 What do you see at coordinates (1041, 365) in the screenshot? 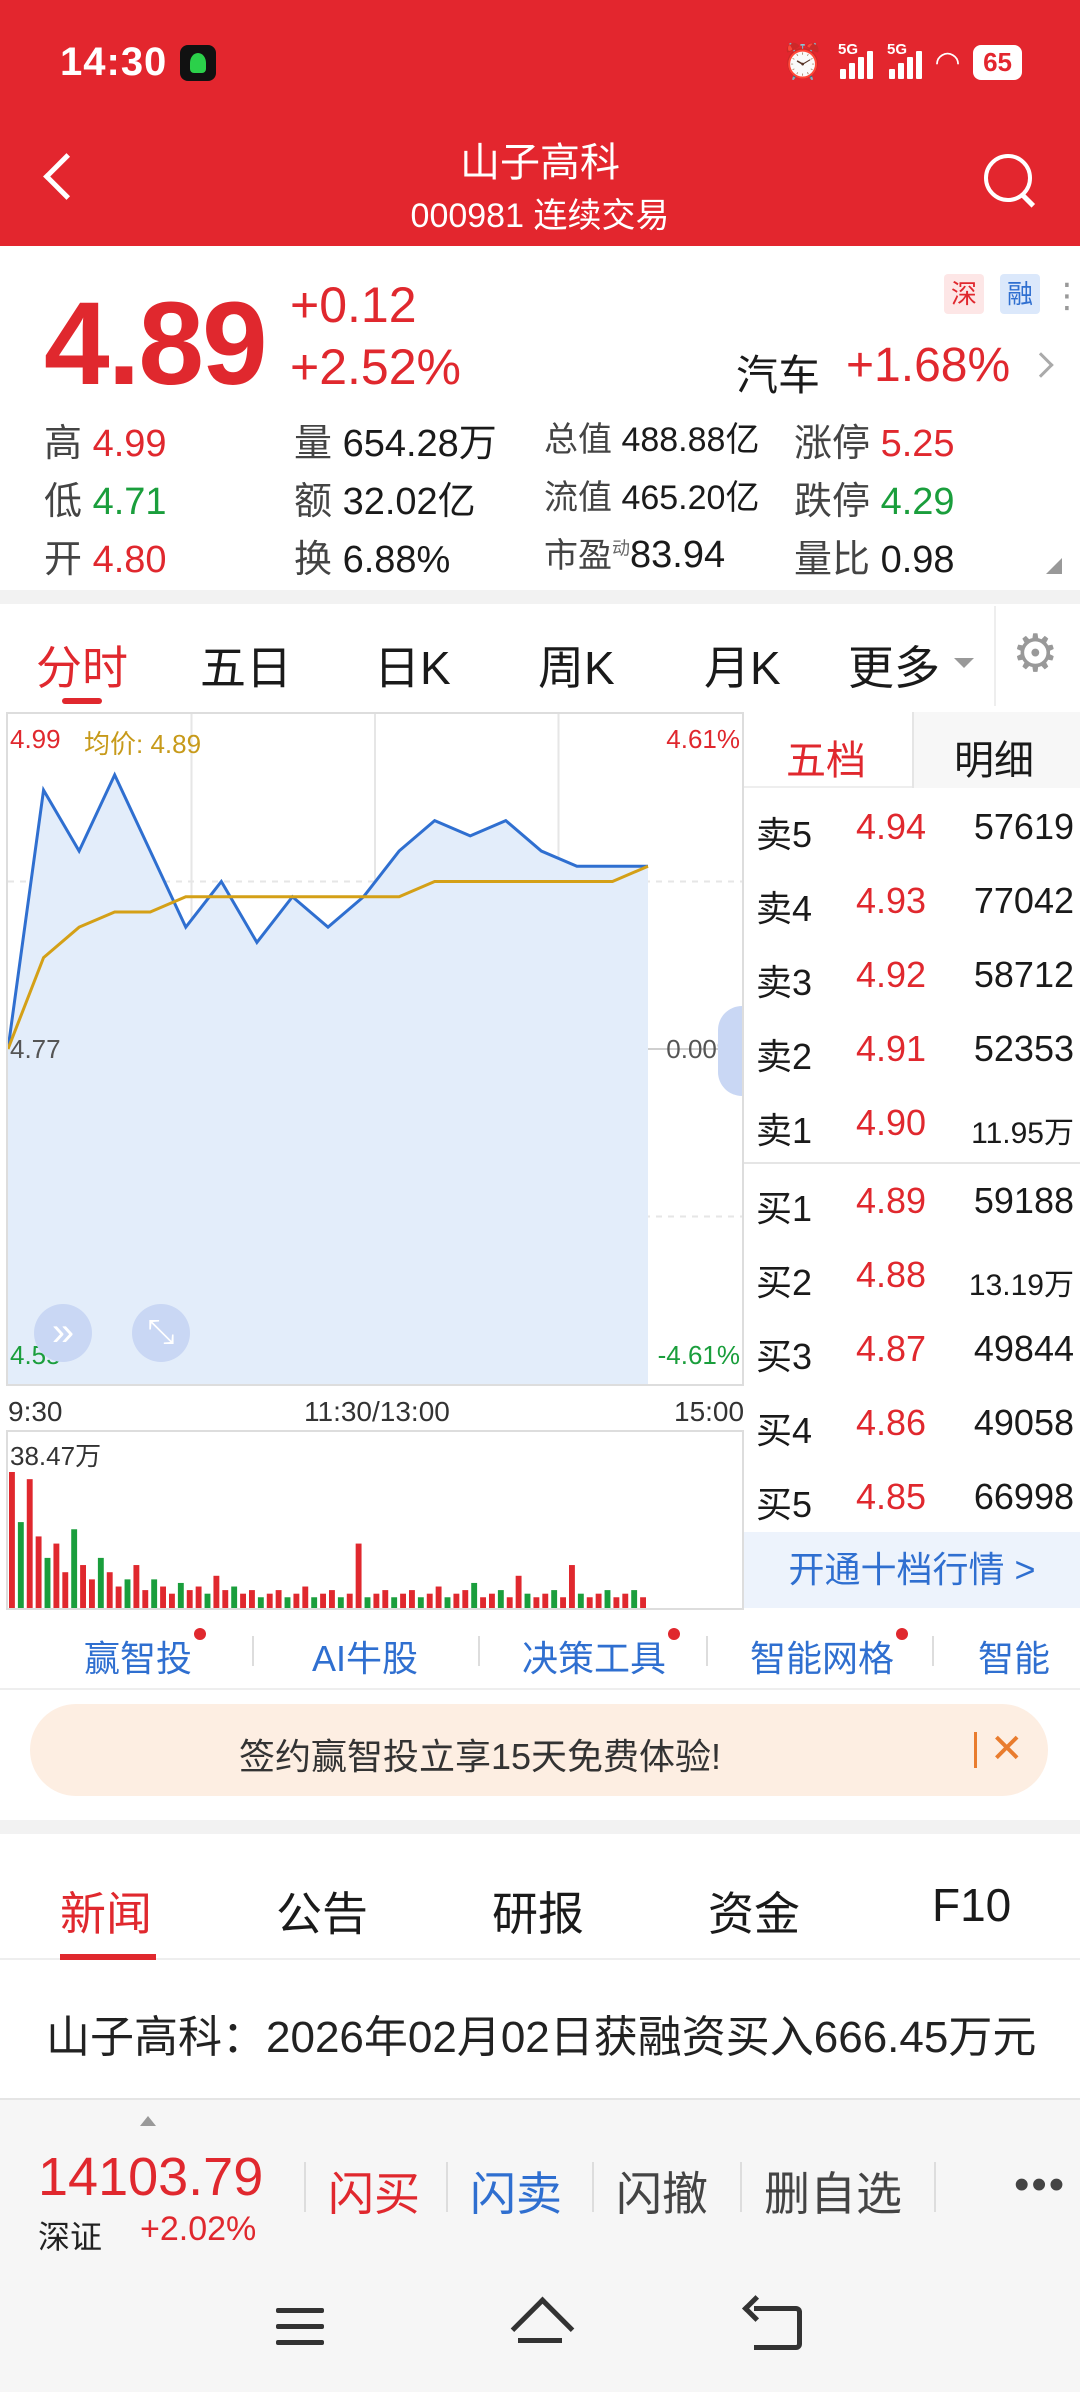
I see `chevron-right-icon` at bounding box center [1041, 365].